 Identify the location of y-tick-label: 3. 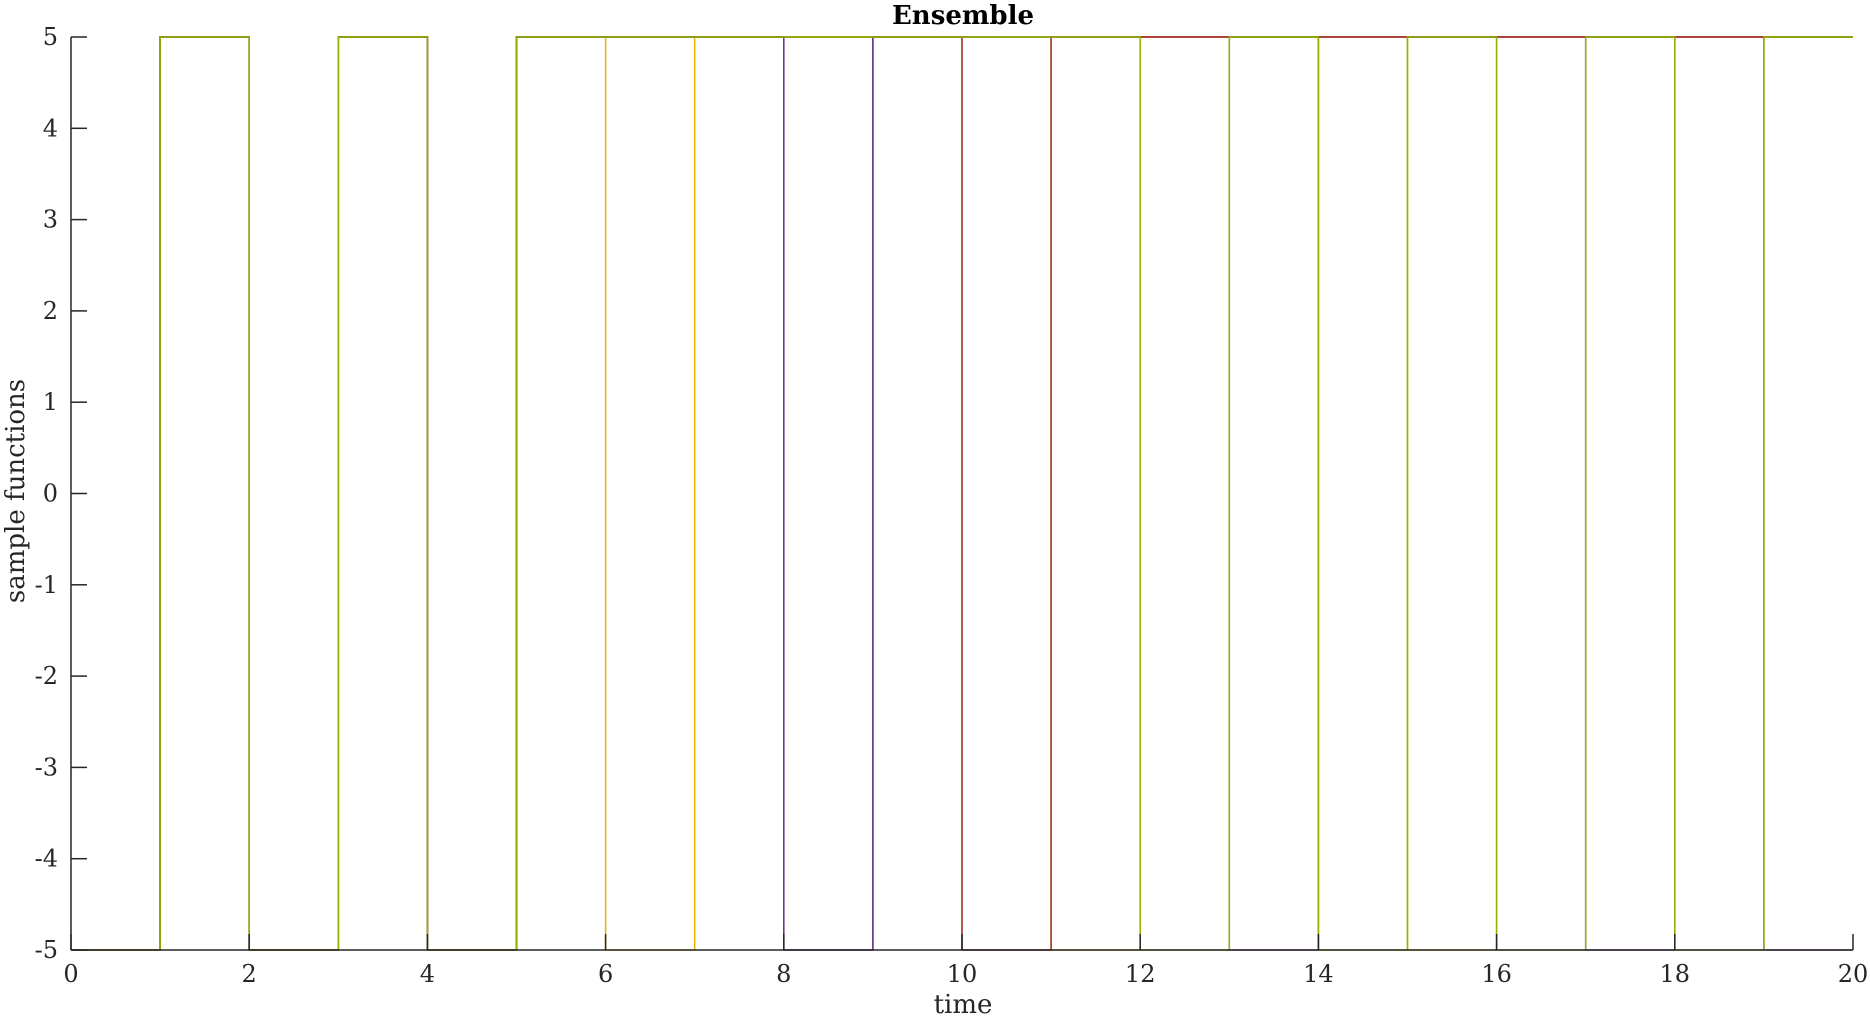
(50, 220).